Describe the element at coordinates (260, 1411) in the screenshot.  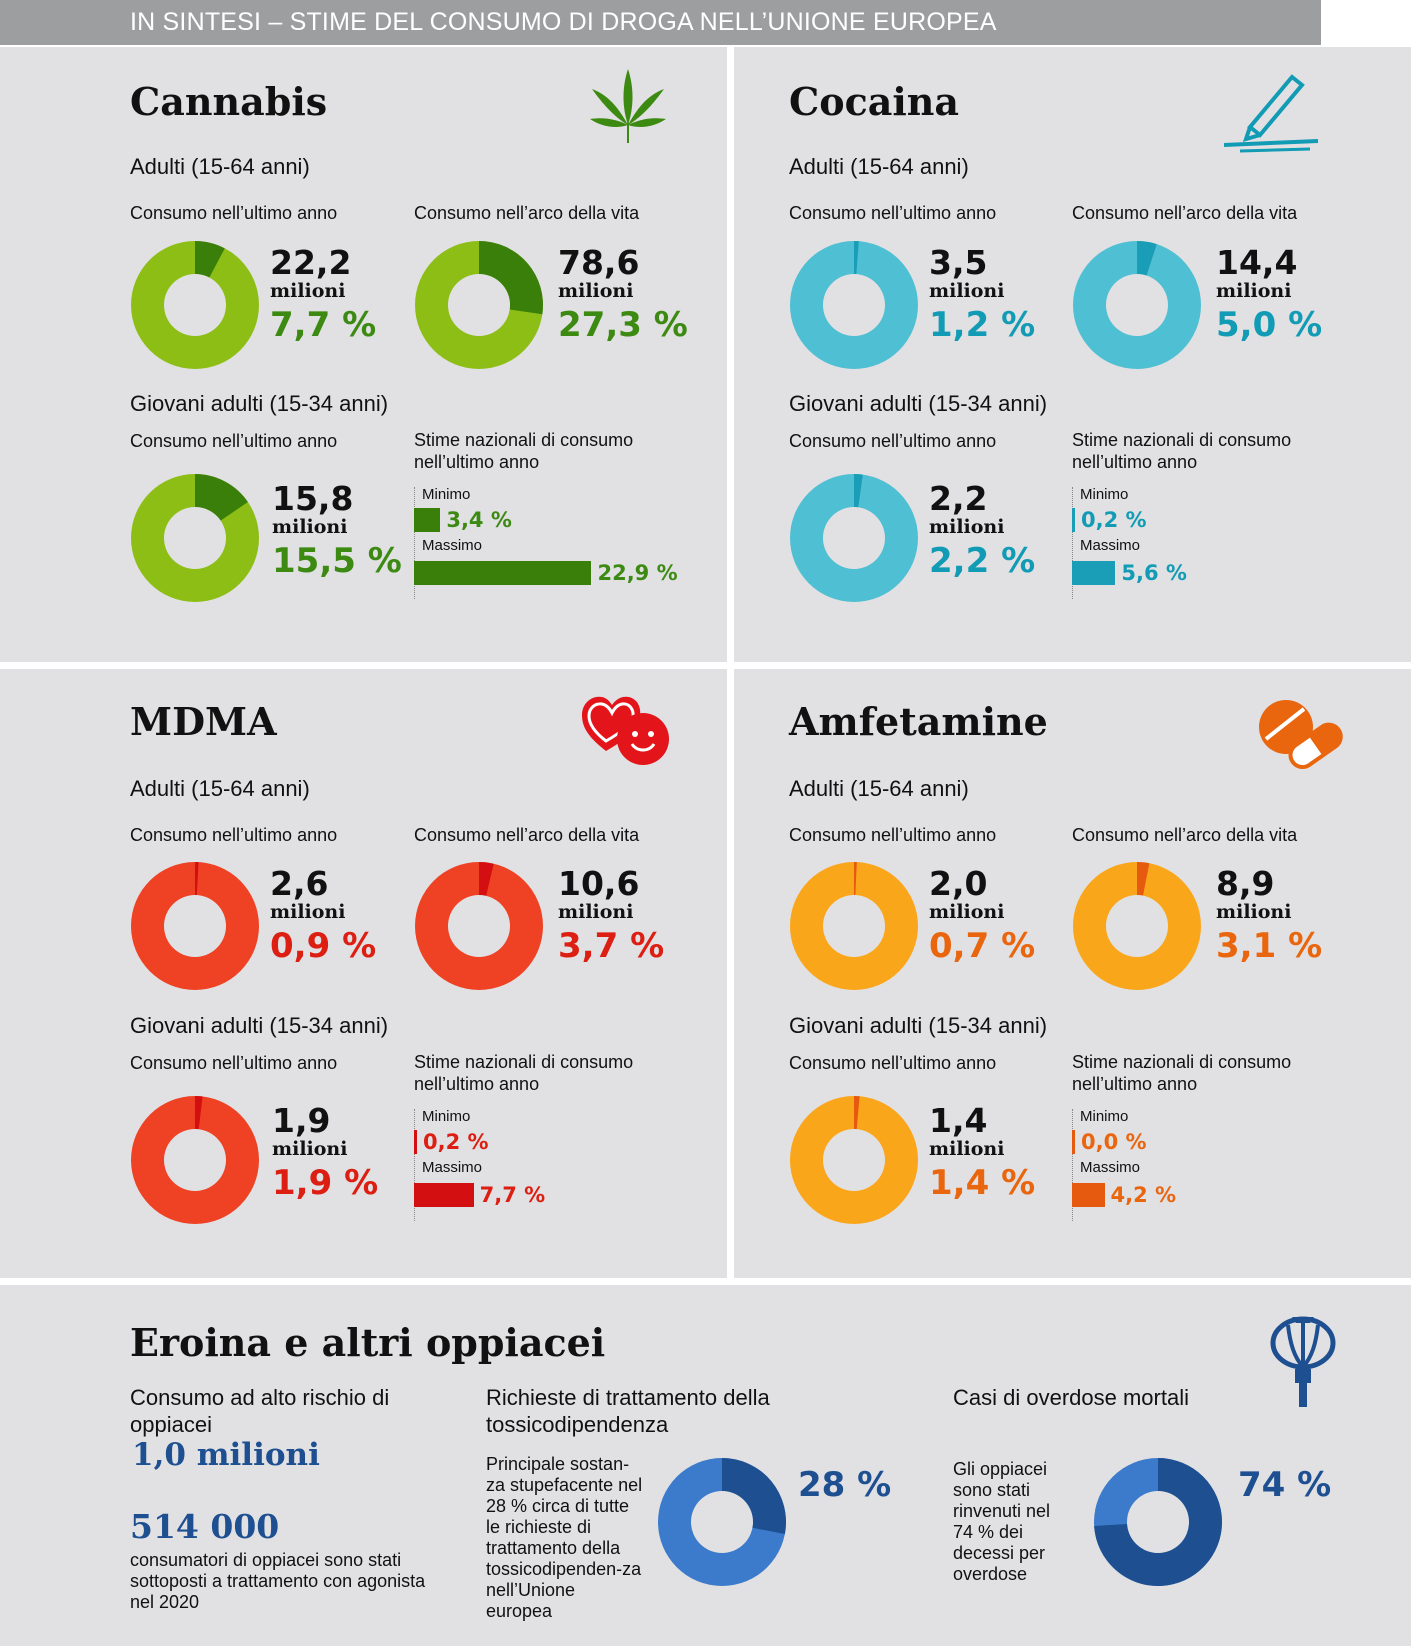
I see `high-risk-heading: Consumo ad alto rischio di oppiacei` at that location.